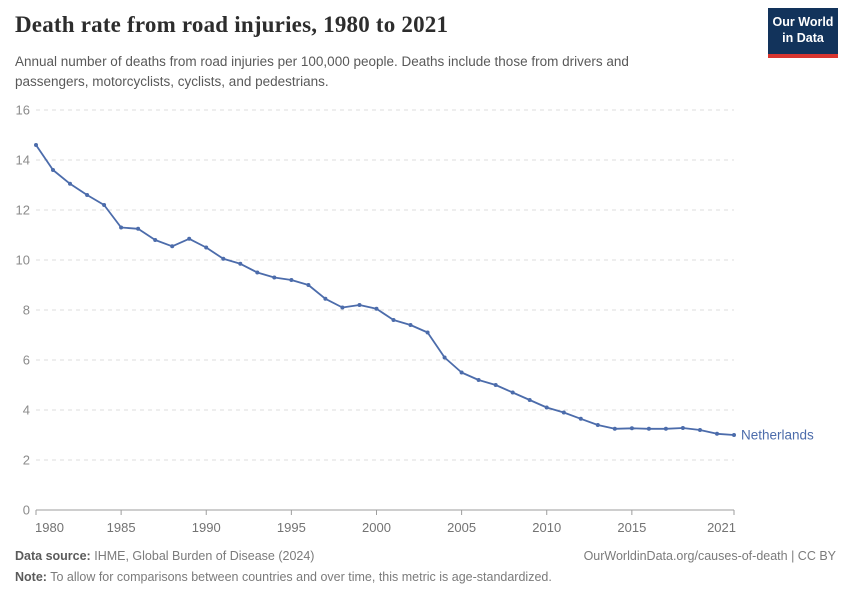 The width and height of the screenshot is (850, 600). What do you see at coordinates (23, 210) in the screenshot?
I see `y-tick-label: 12` at bounding box center [23, 210].